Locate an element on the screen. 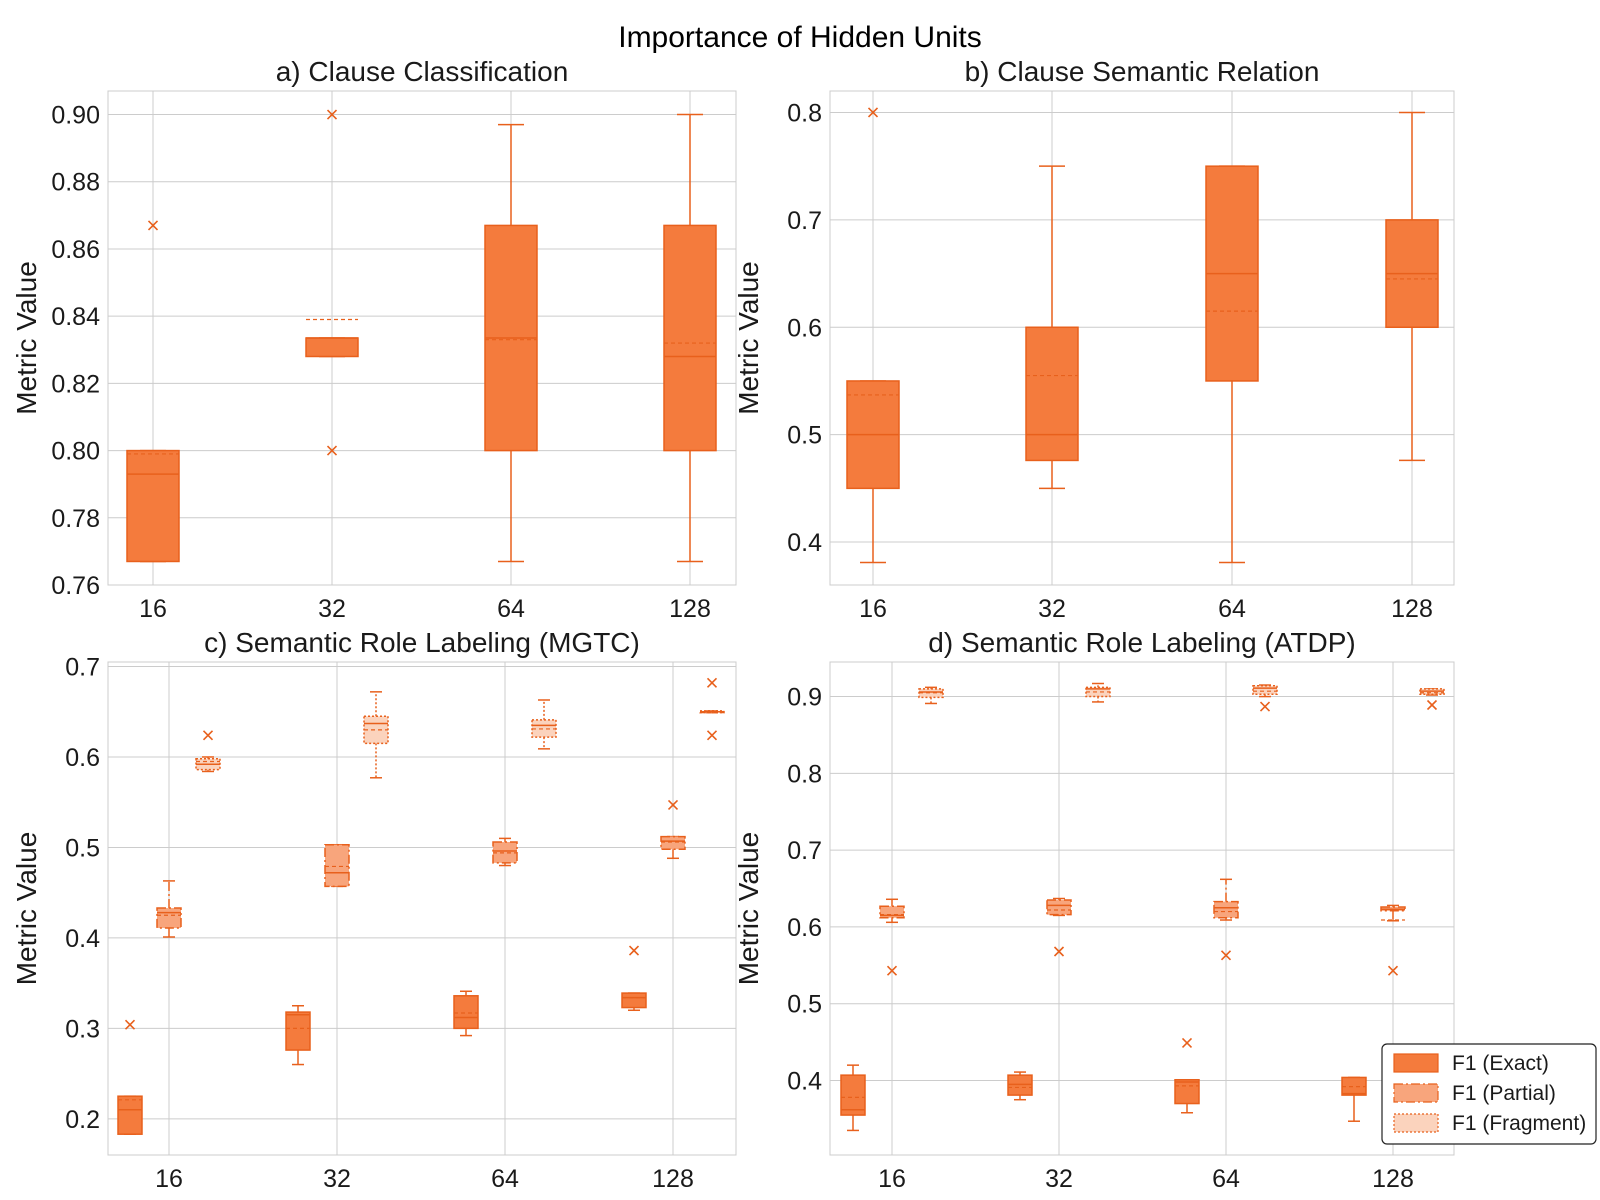 This screenshot has width=1600, height=1200. y-tick-label: 0.76 is located at coordinates (75, 586).